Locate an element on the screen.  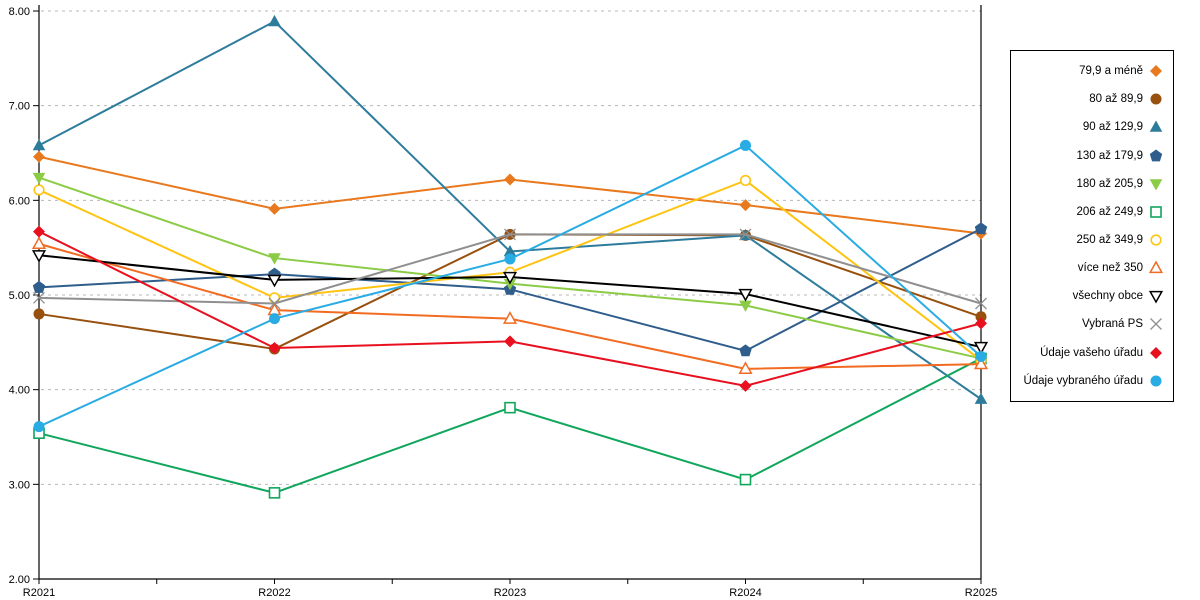
svg-text: 2.00 is located at coordinates (19, 580).